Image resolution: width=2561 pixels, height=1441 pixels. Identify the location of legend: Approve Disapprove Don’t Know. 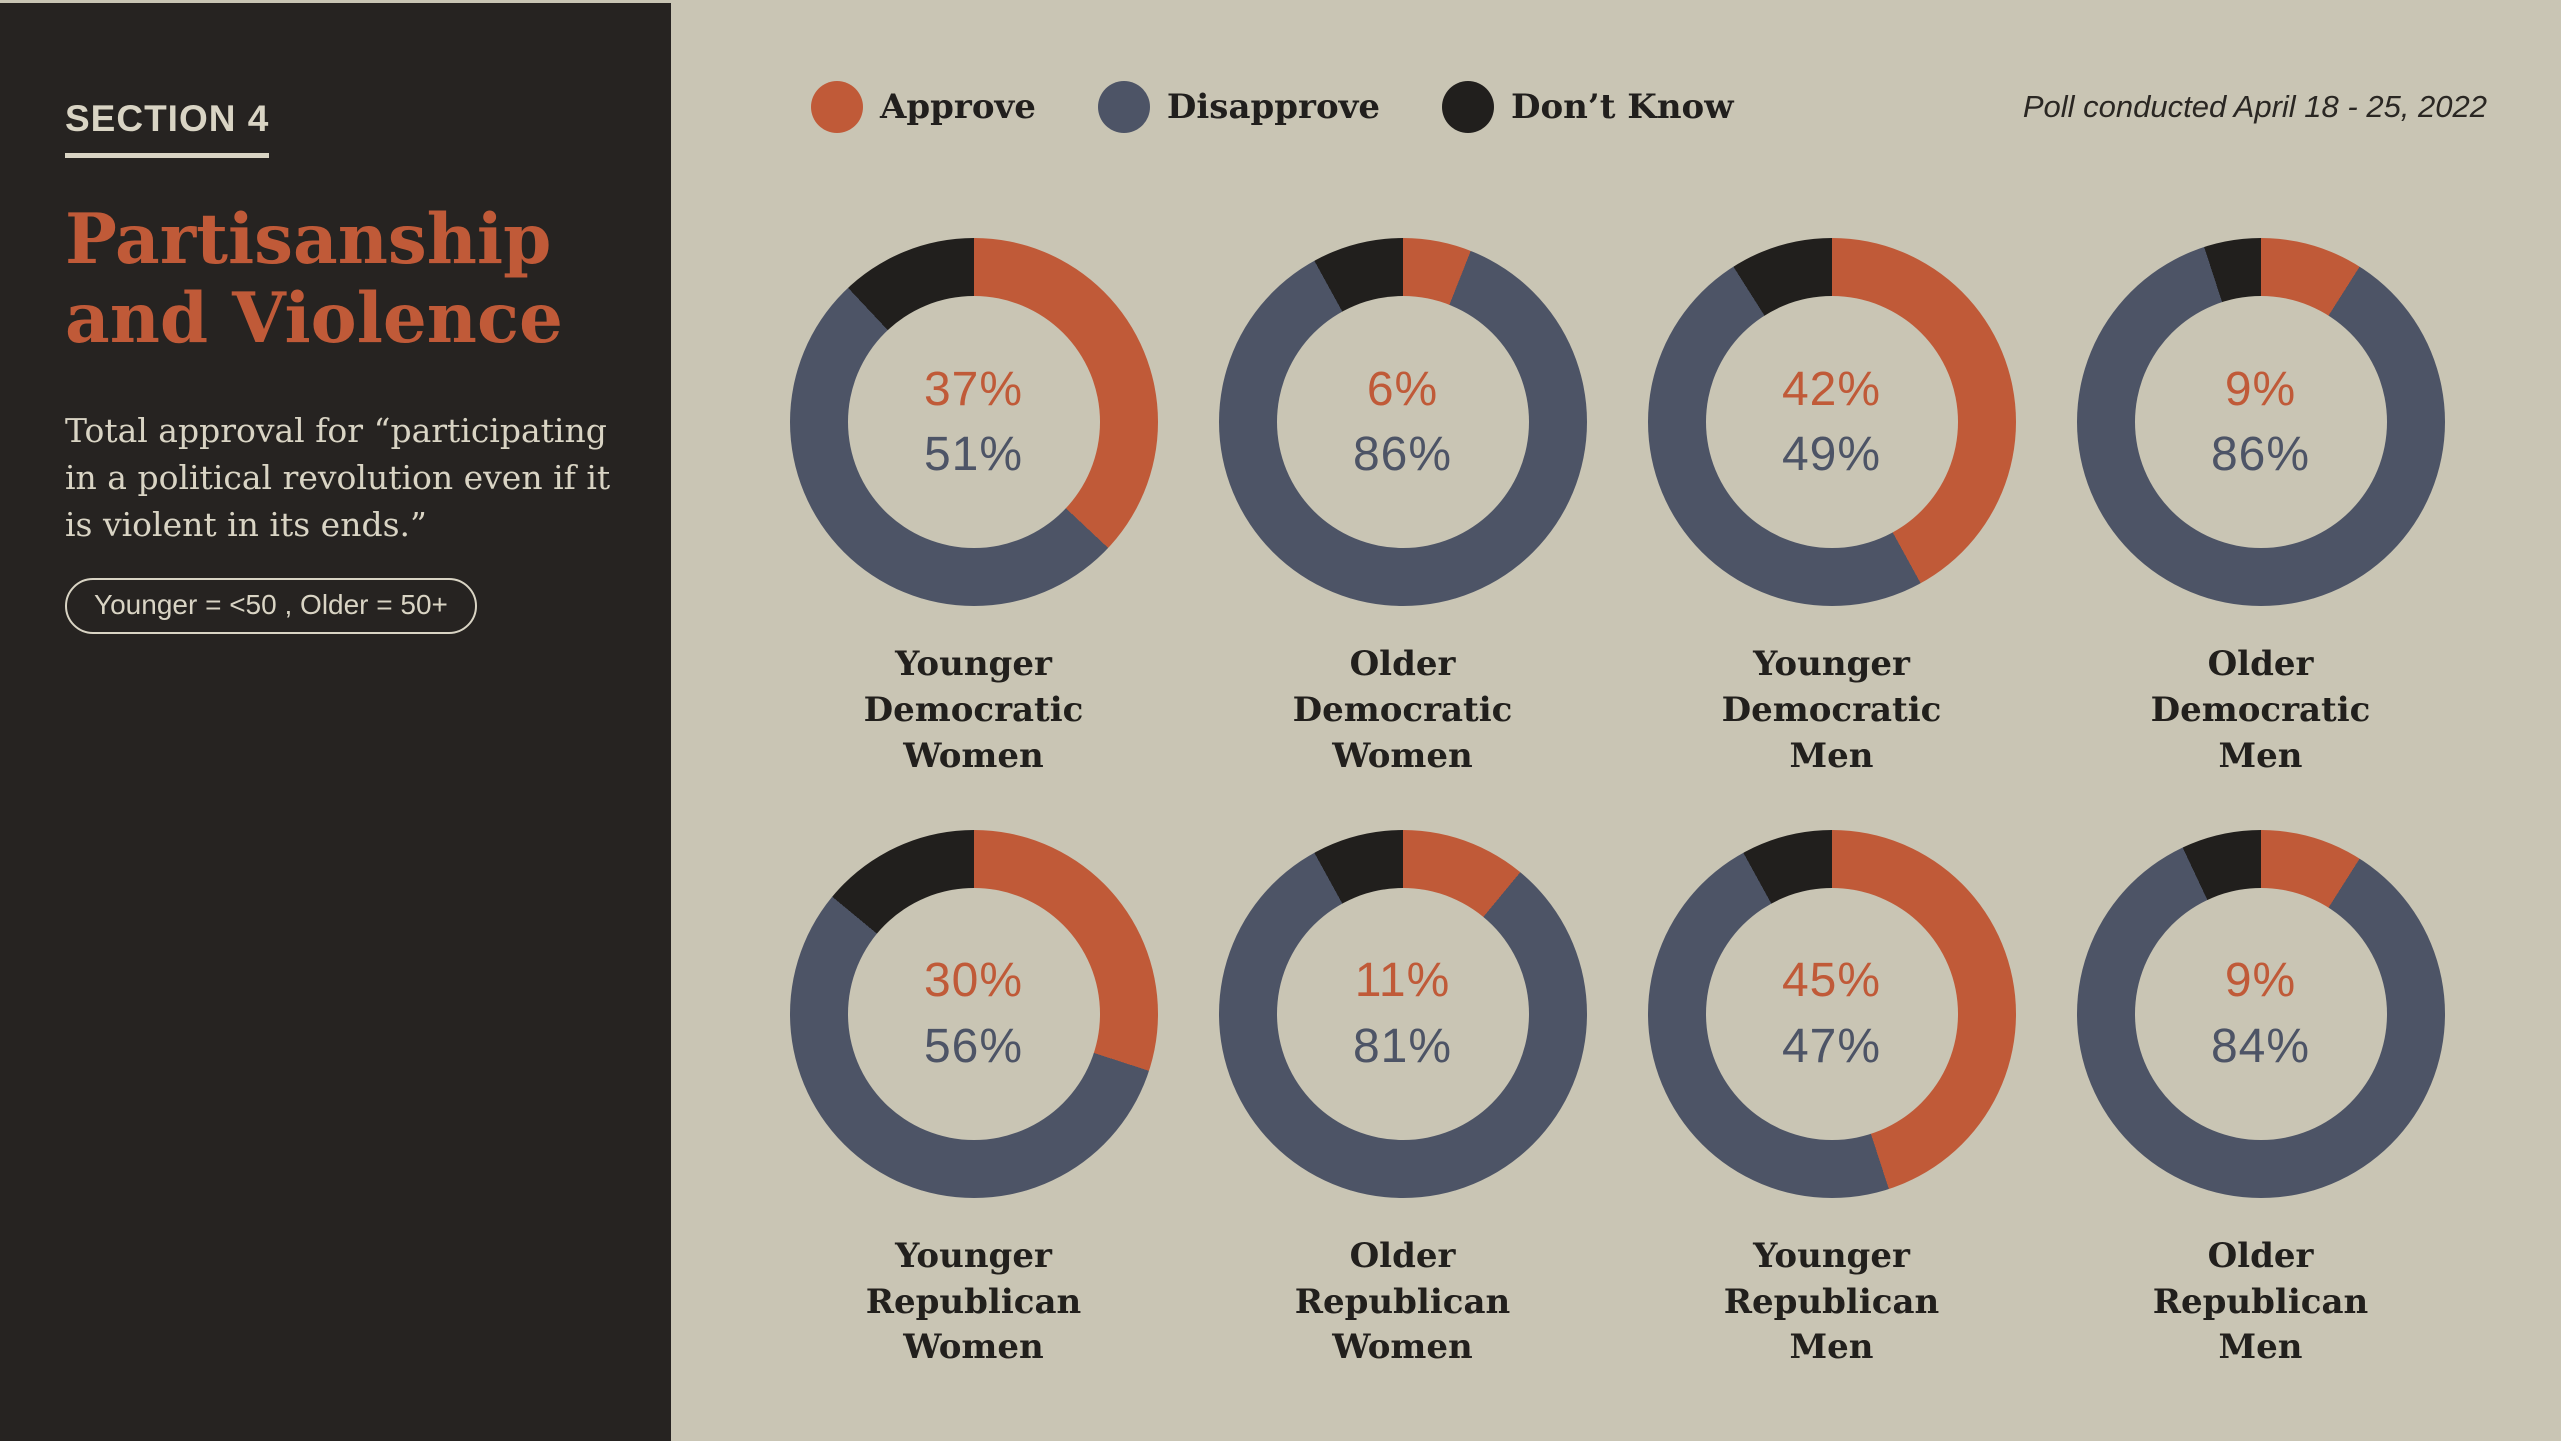
(1272, 107).